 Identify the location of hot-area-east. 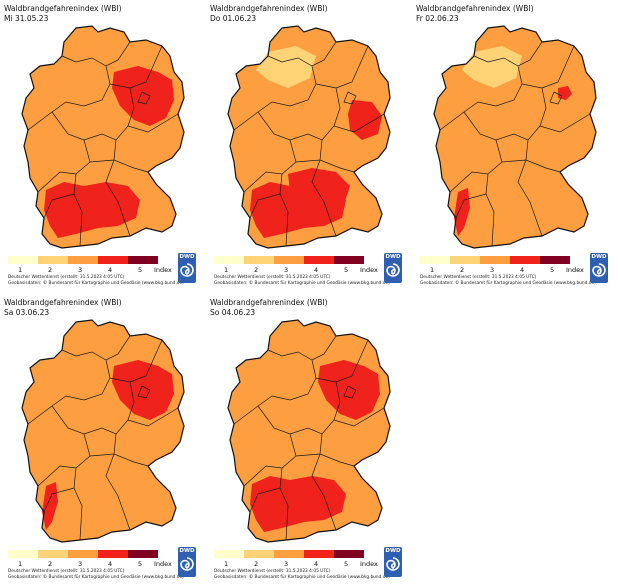
(365, 120).